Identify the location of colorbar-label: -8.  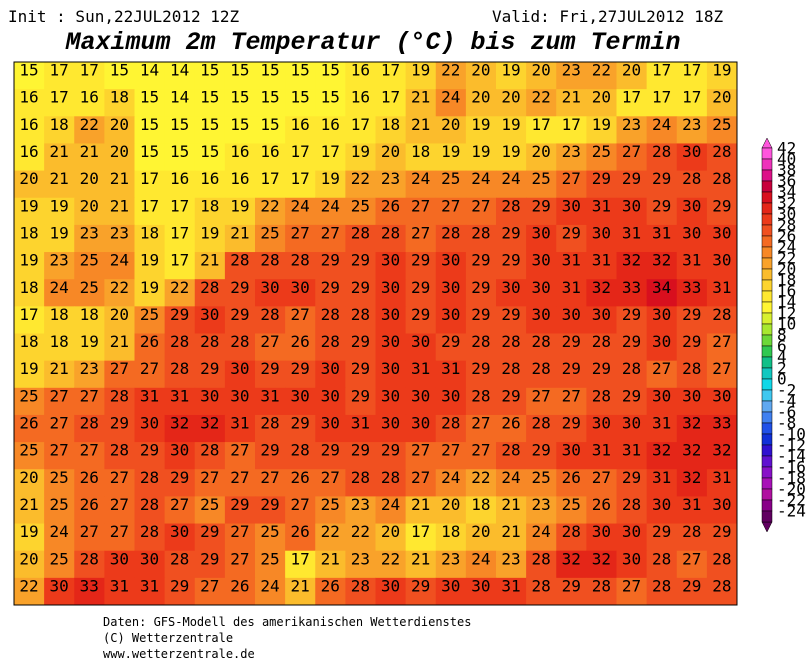
(786, 423).